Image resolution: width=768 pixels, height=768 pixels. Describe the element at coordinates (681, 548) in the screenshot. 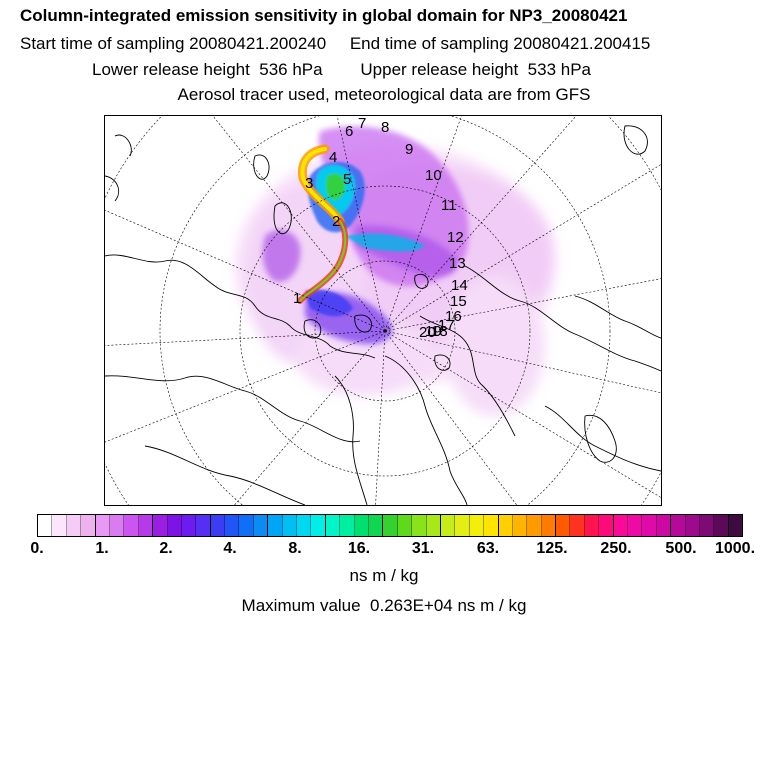

I see `colorbar-tick-500: 500.` at that location.